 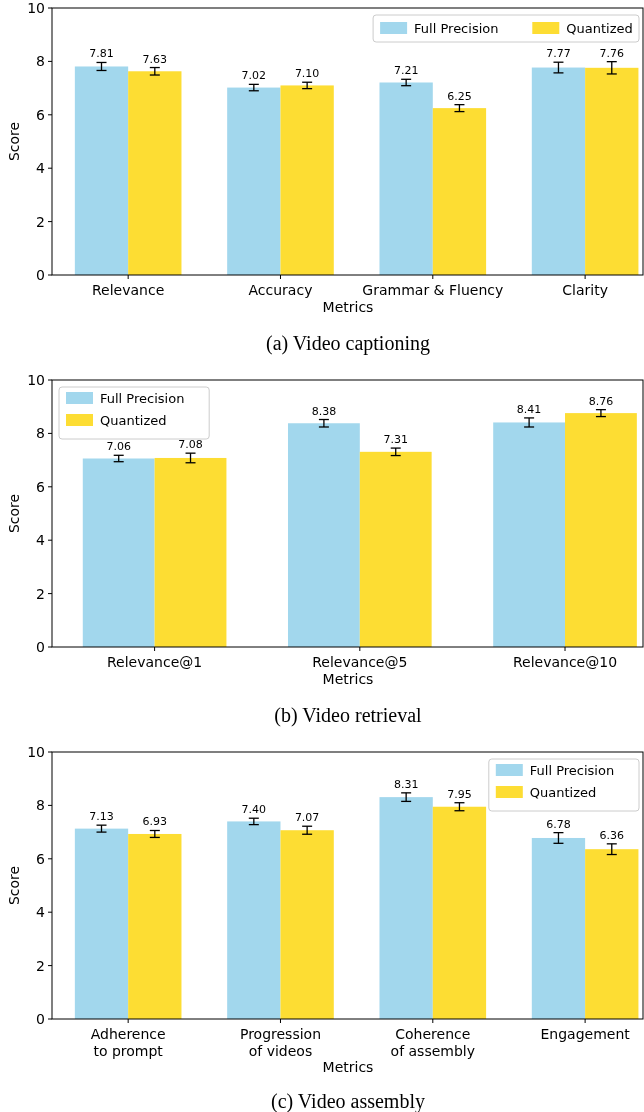 What do you see at coordinates (459, 96) in the screenshot?
I see `data-label: 6.25` at bounding box center [459, 96].